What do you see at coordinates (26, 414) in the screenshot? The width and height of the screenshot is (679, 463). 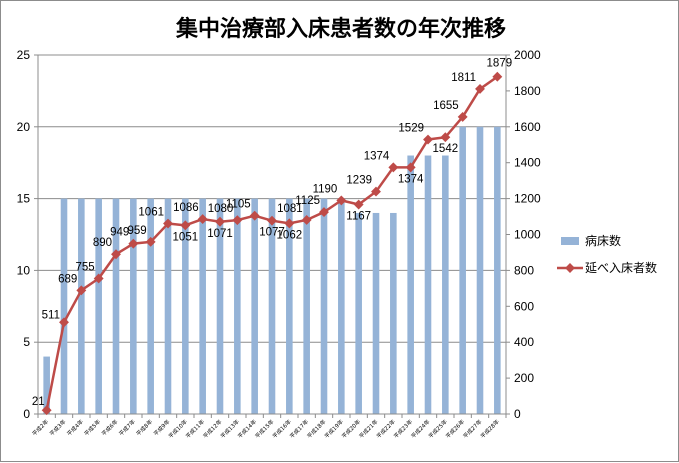 I see `tick-label-left: 0` at bounding box center [26, 414].